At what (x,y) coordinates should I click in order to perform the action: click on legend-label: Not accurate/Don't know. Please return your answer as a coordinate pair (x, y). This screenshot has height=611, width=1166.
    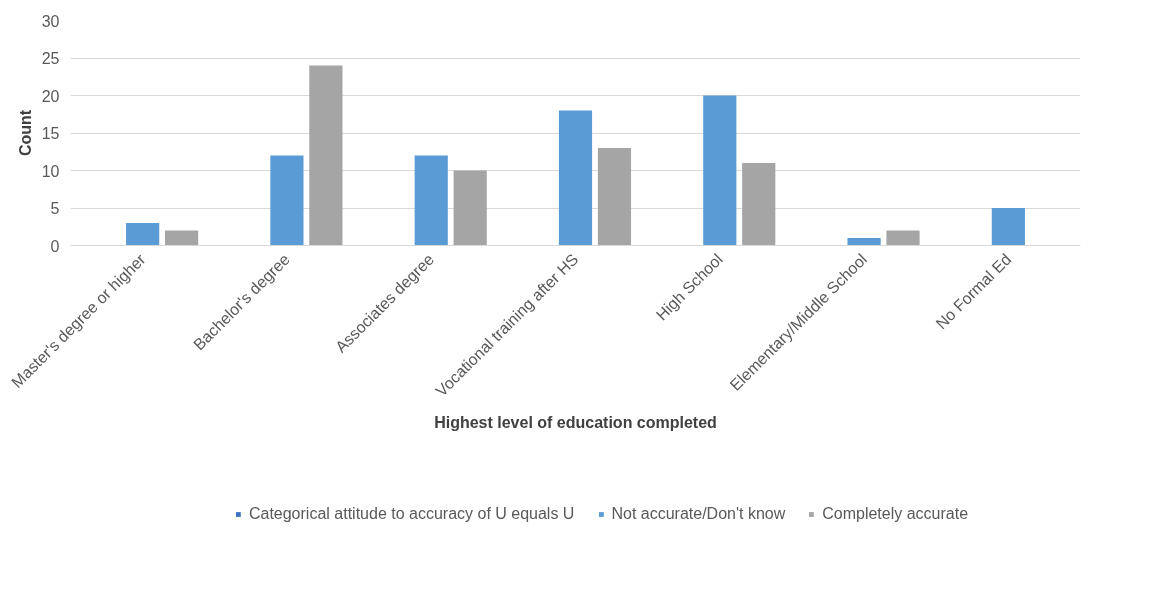
    Looking at the image, I should click on (698, 514).